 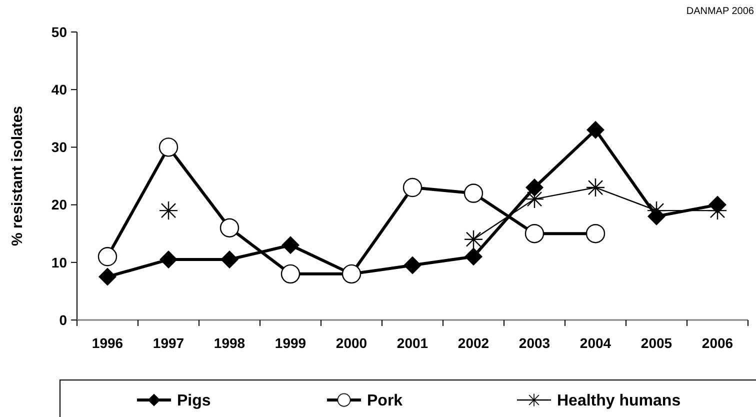 What do you see at coordinates (168, 343) in the screenshot?
I see `x-tick-label: 1997` at bounding box center [168, 343].